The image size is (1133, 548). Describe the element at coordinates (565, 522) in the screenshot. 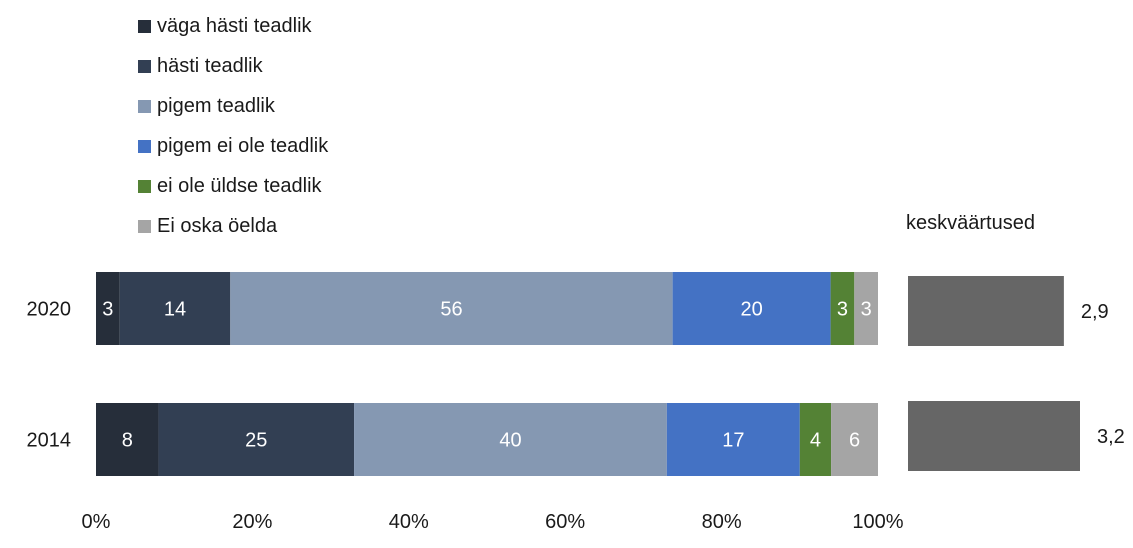

I see `x-tick-label: 60%` at that location.